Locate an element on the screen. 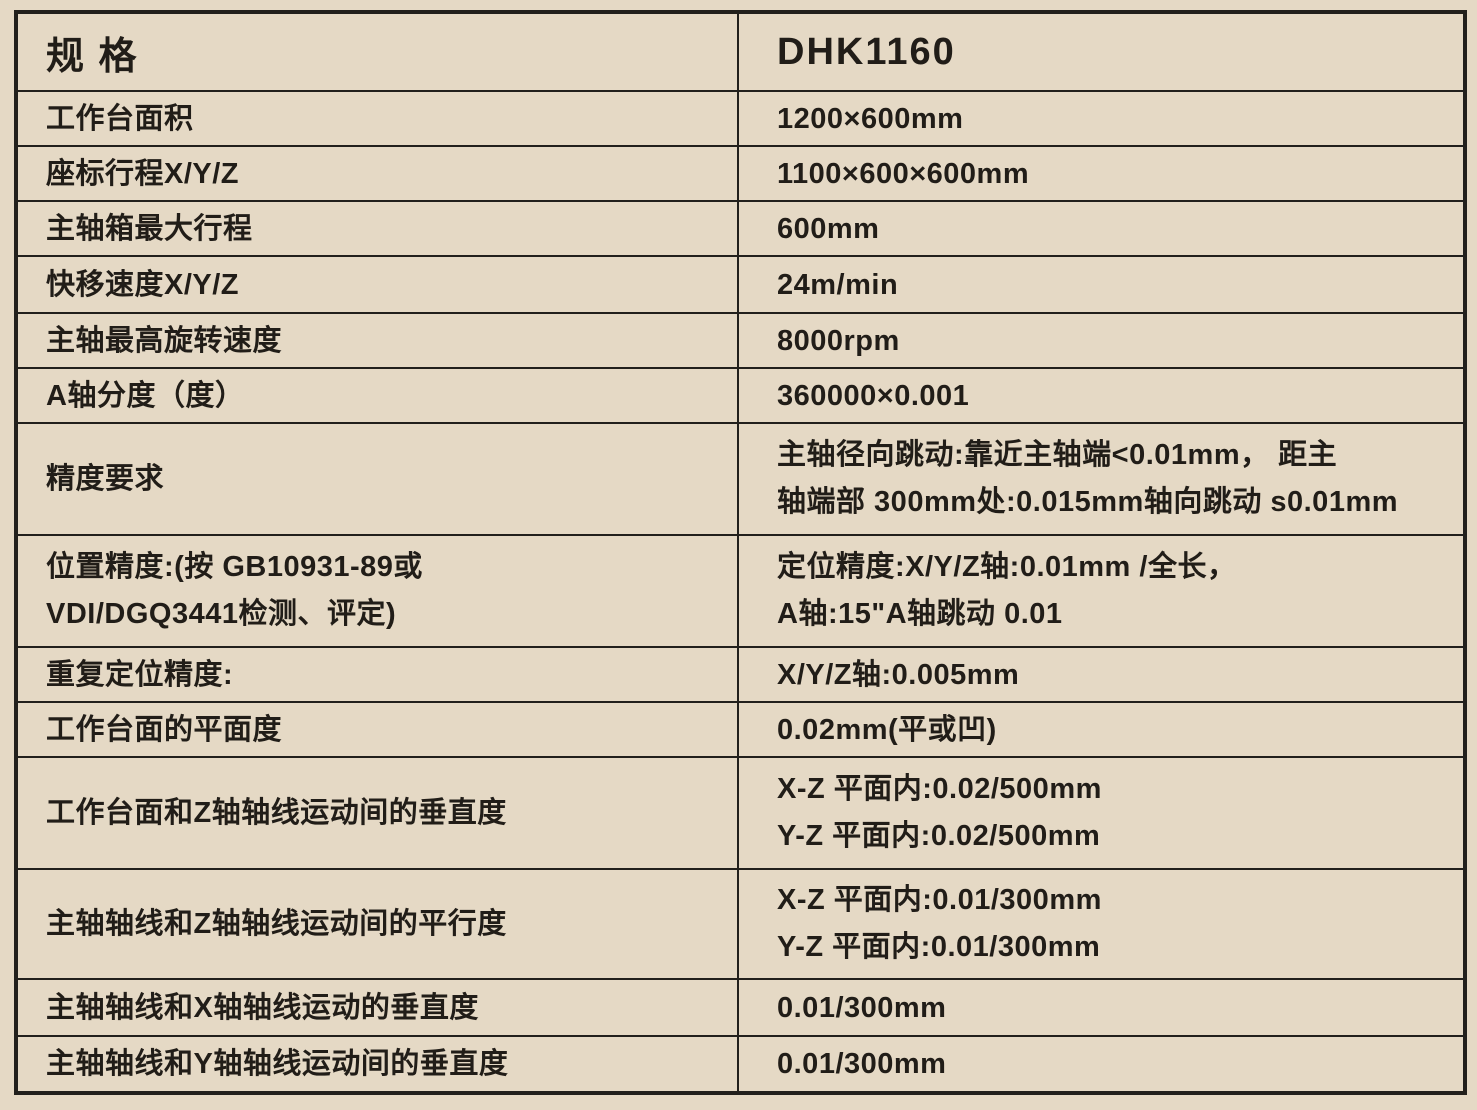 The width and height of the screenshot is (1477, 1110). spec-value-cell: 8000rpm is located at coordinates (1101, 340).